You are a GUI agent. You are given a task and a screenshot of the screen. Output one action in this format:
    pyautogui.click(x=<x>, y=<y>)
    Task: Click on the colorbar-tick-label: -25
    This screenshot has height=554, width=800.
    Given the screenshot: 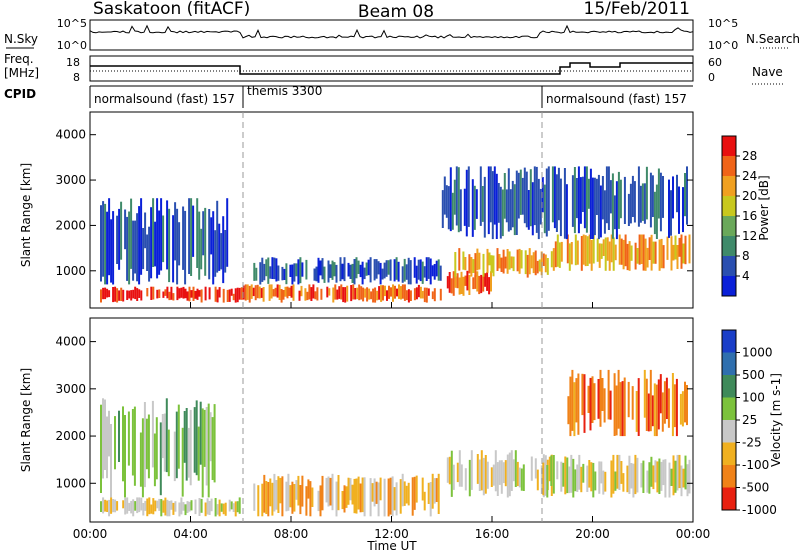 What is the action you would take?
    pyautogui.click(x=752, y=443)
    